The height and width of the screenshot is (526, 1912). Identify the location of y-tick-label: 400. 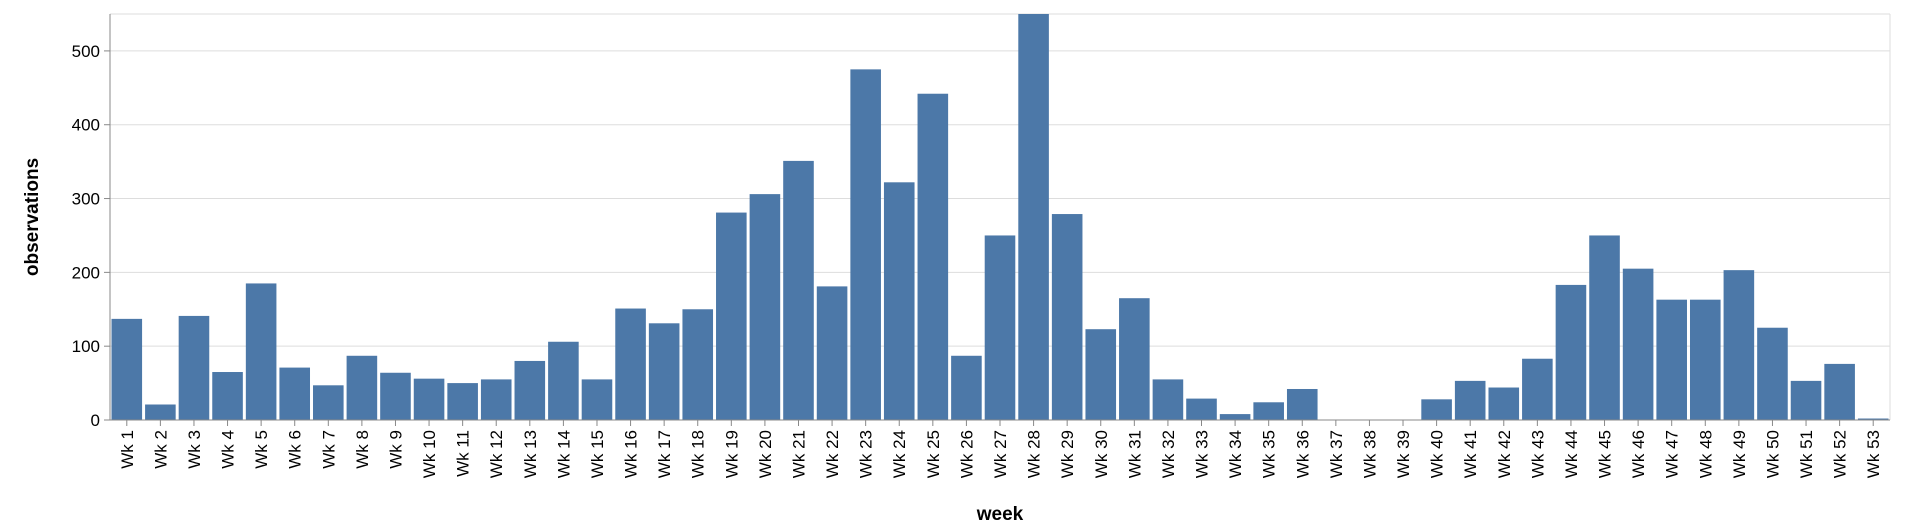
(86, 125).